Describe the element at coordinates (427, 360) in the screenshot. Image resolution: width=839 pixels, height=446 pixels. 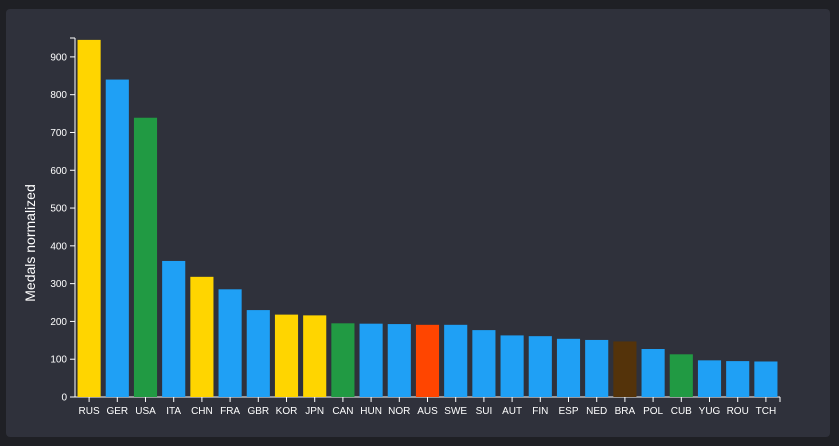
I see `bar-aus` at that location.